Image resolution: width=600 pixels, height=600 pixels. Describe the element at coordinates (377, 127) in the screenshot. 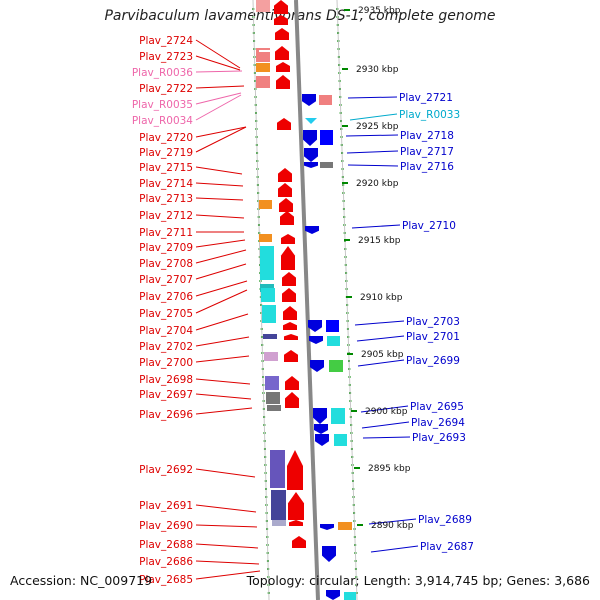

I see `kbp-label: 2925 kbp` at that location.